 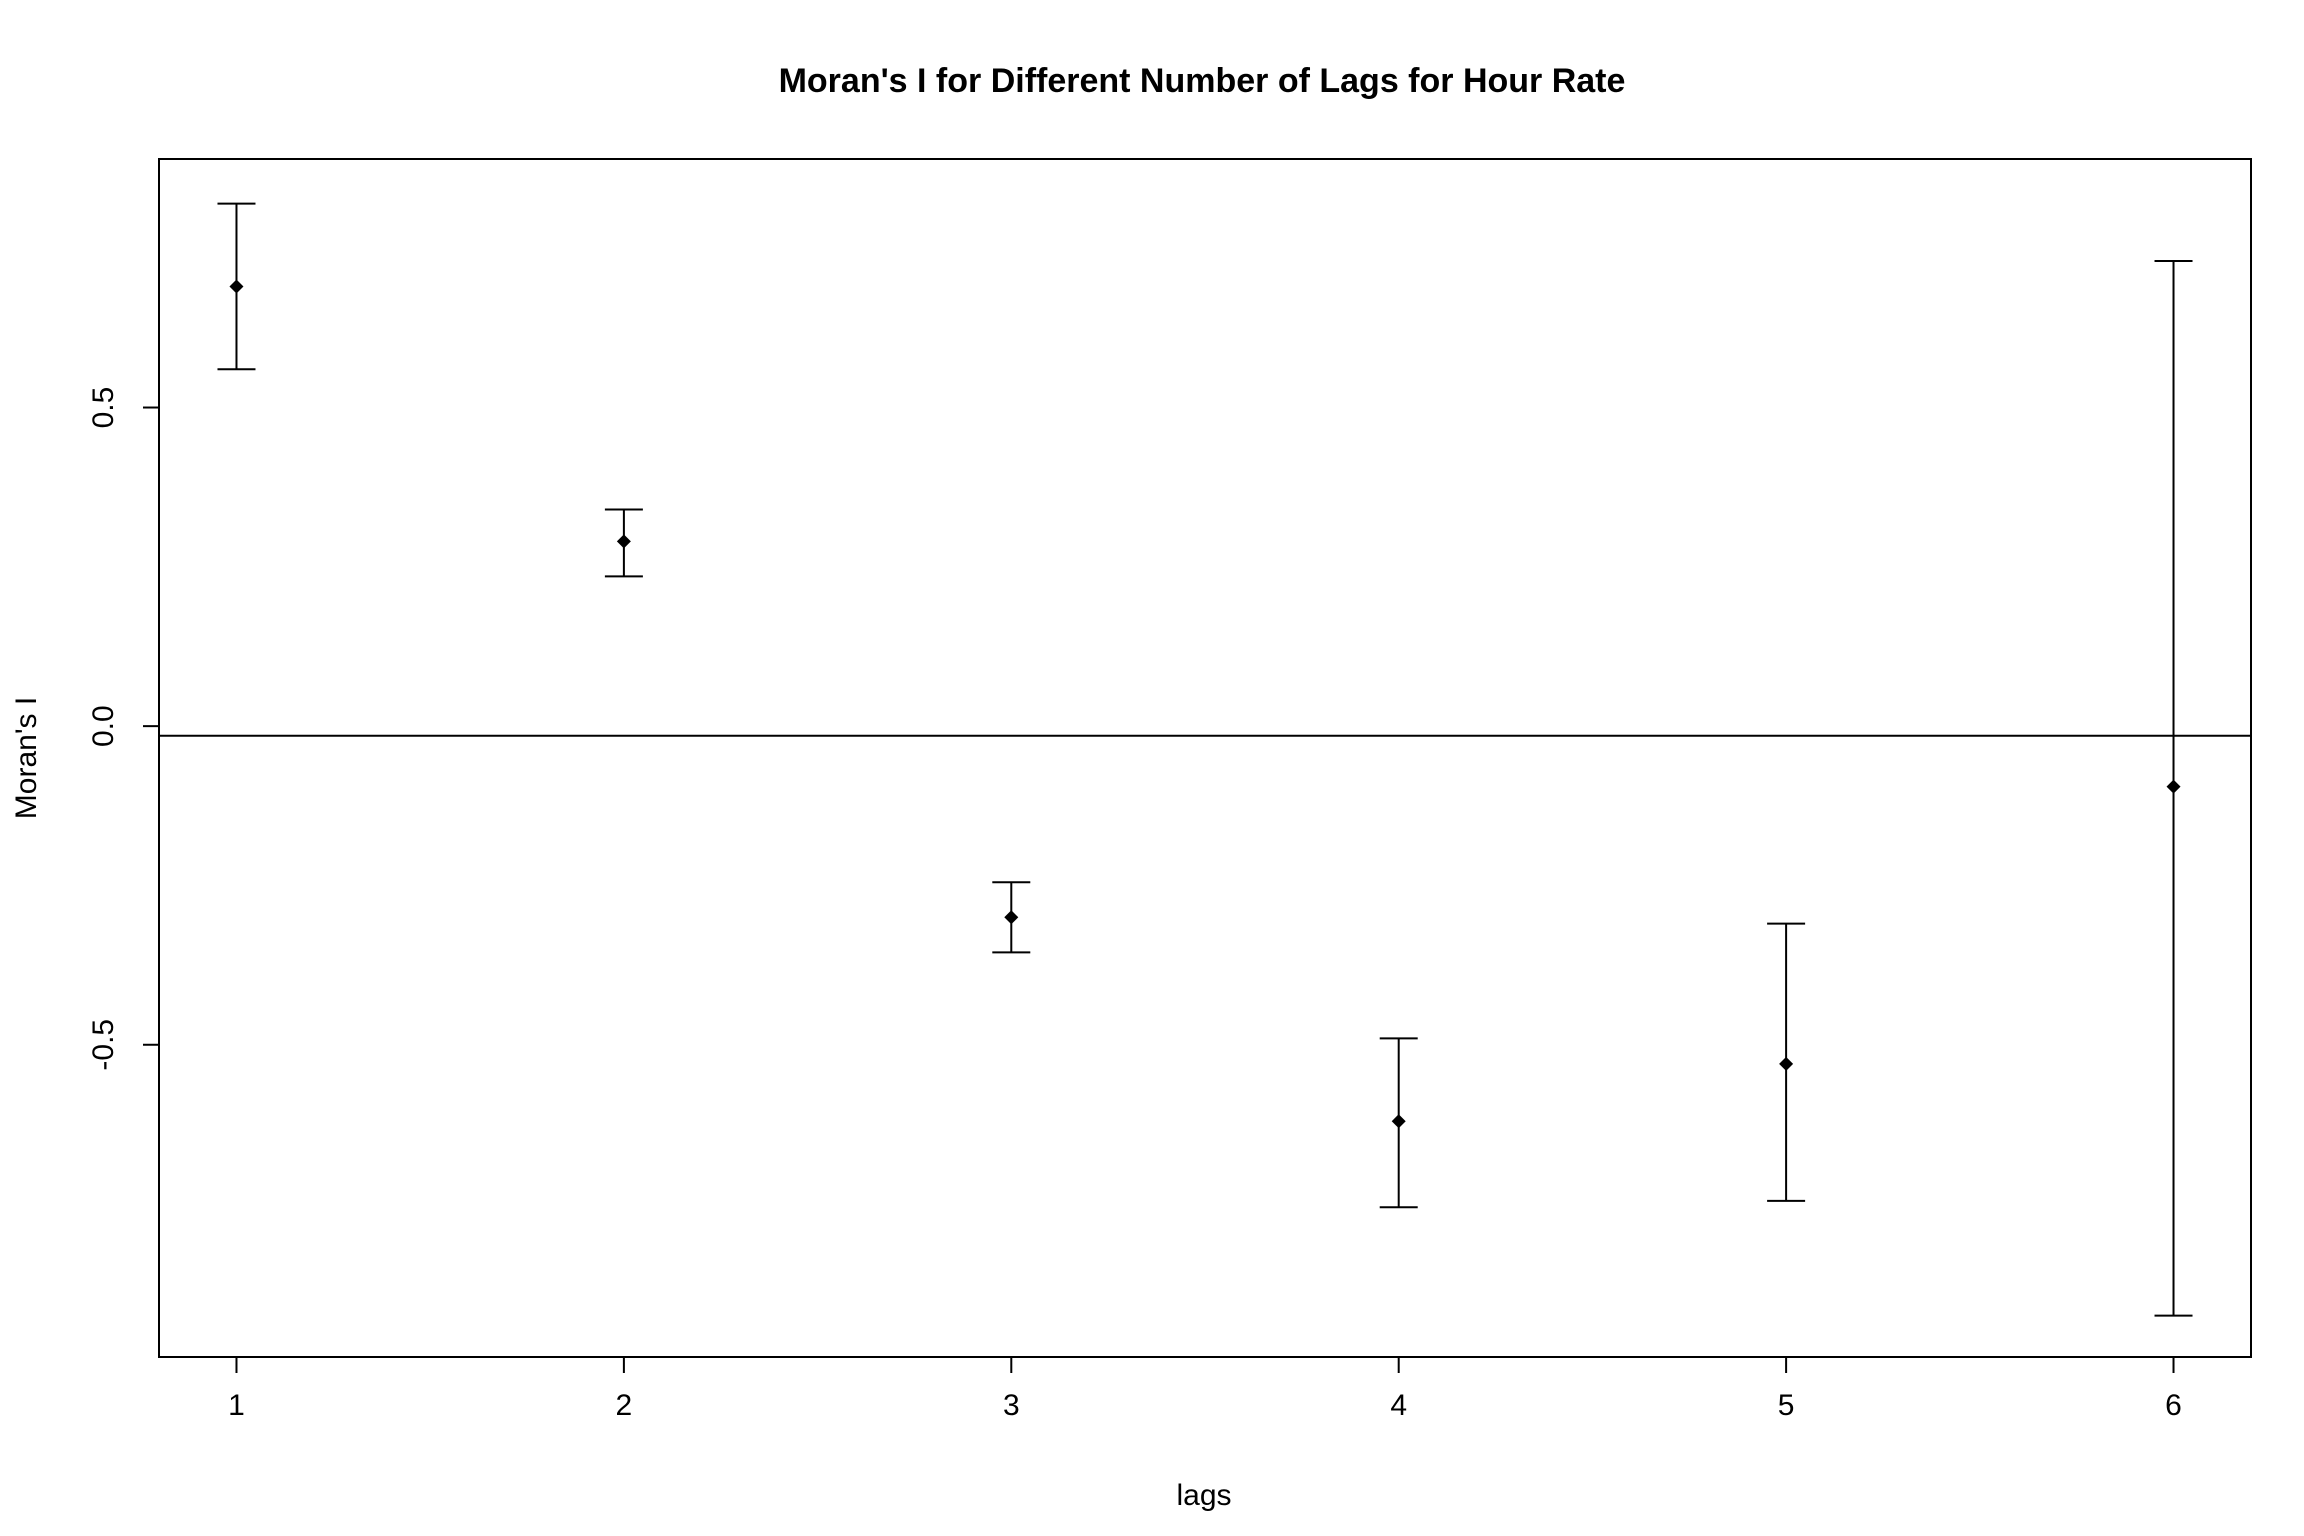 I want to click on x-tick-label: 2, so click(x=624, y=1405).